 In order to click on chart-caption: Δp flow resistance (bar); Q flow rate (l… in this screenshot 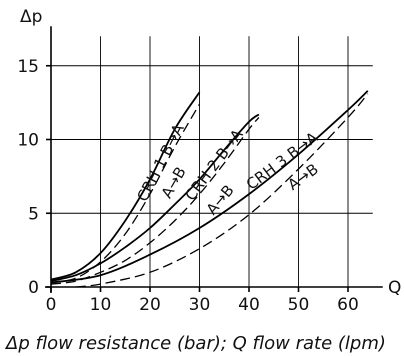, I will do `click(195, 343)`.